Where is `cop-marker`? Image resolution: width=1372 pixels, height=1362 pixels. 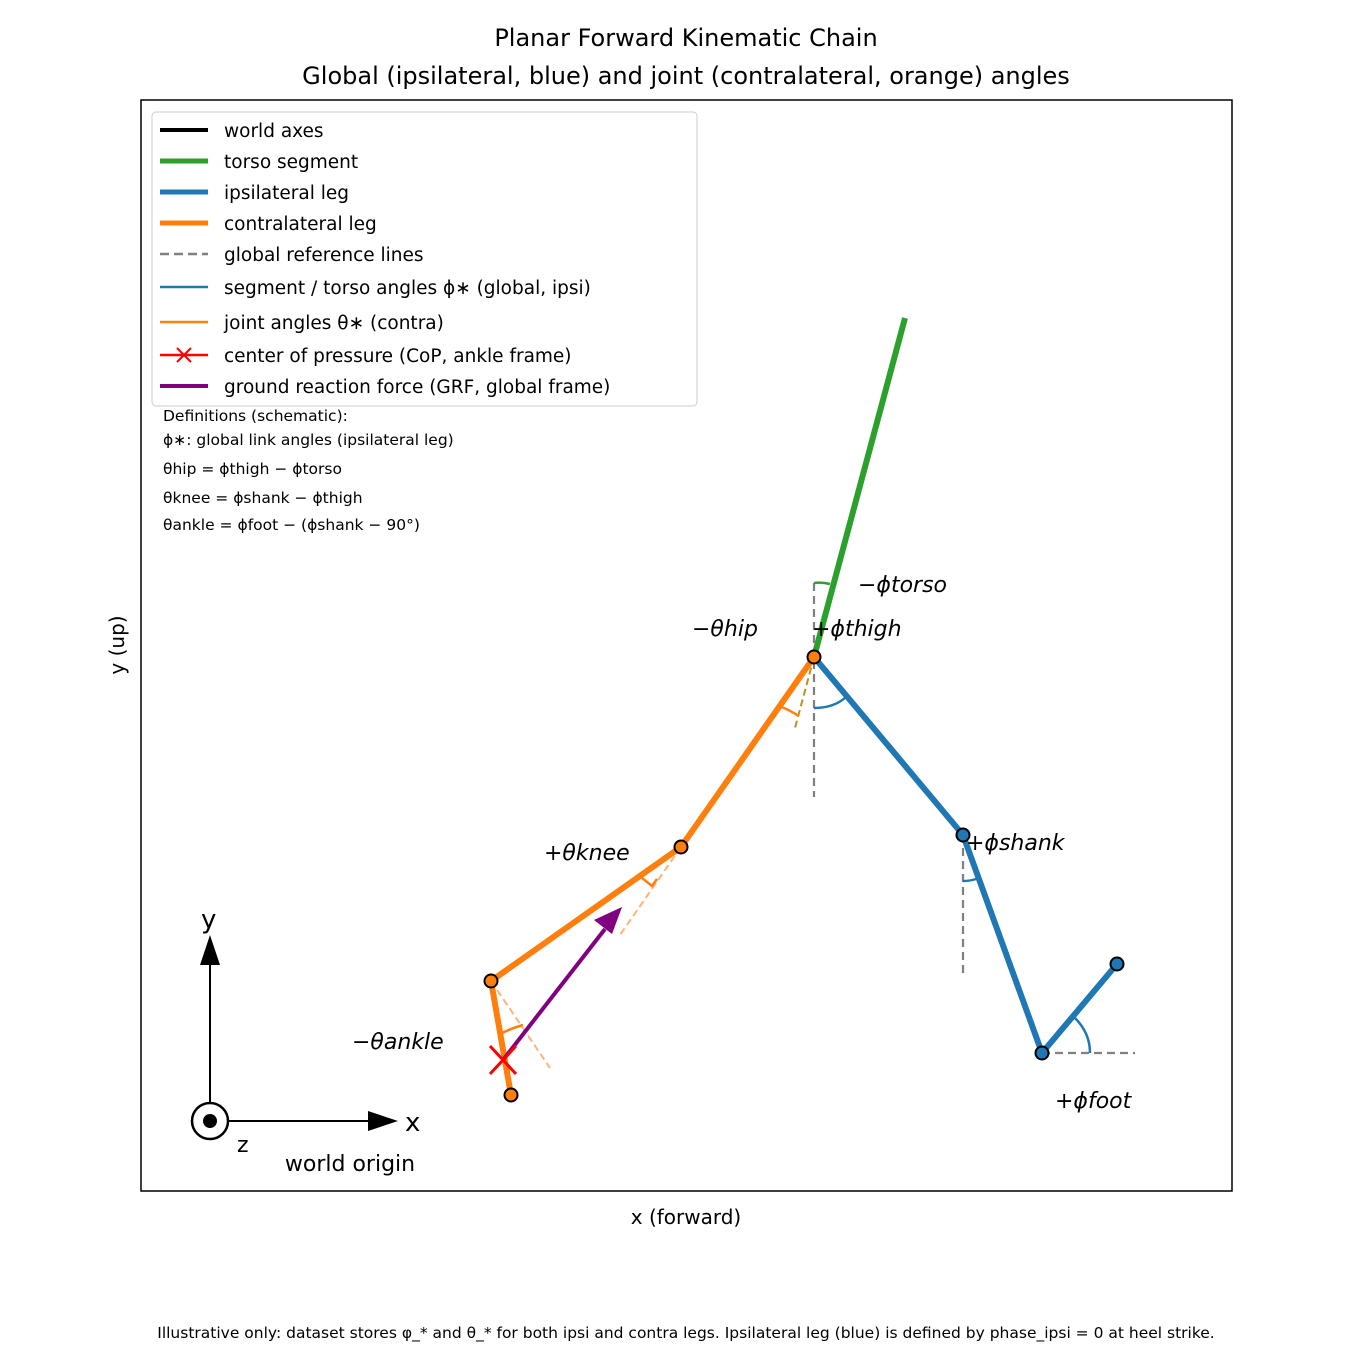 cop-marker is located at coordinates (503, 1060).